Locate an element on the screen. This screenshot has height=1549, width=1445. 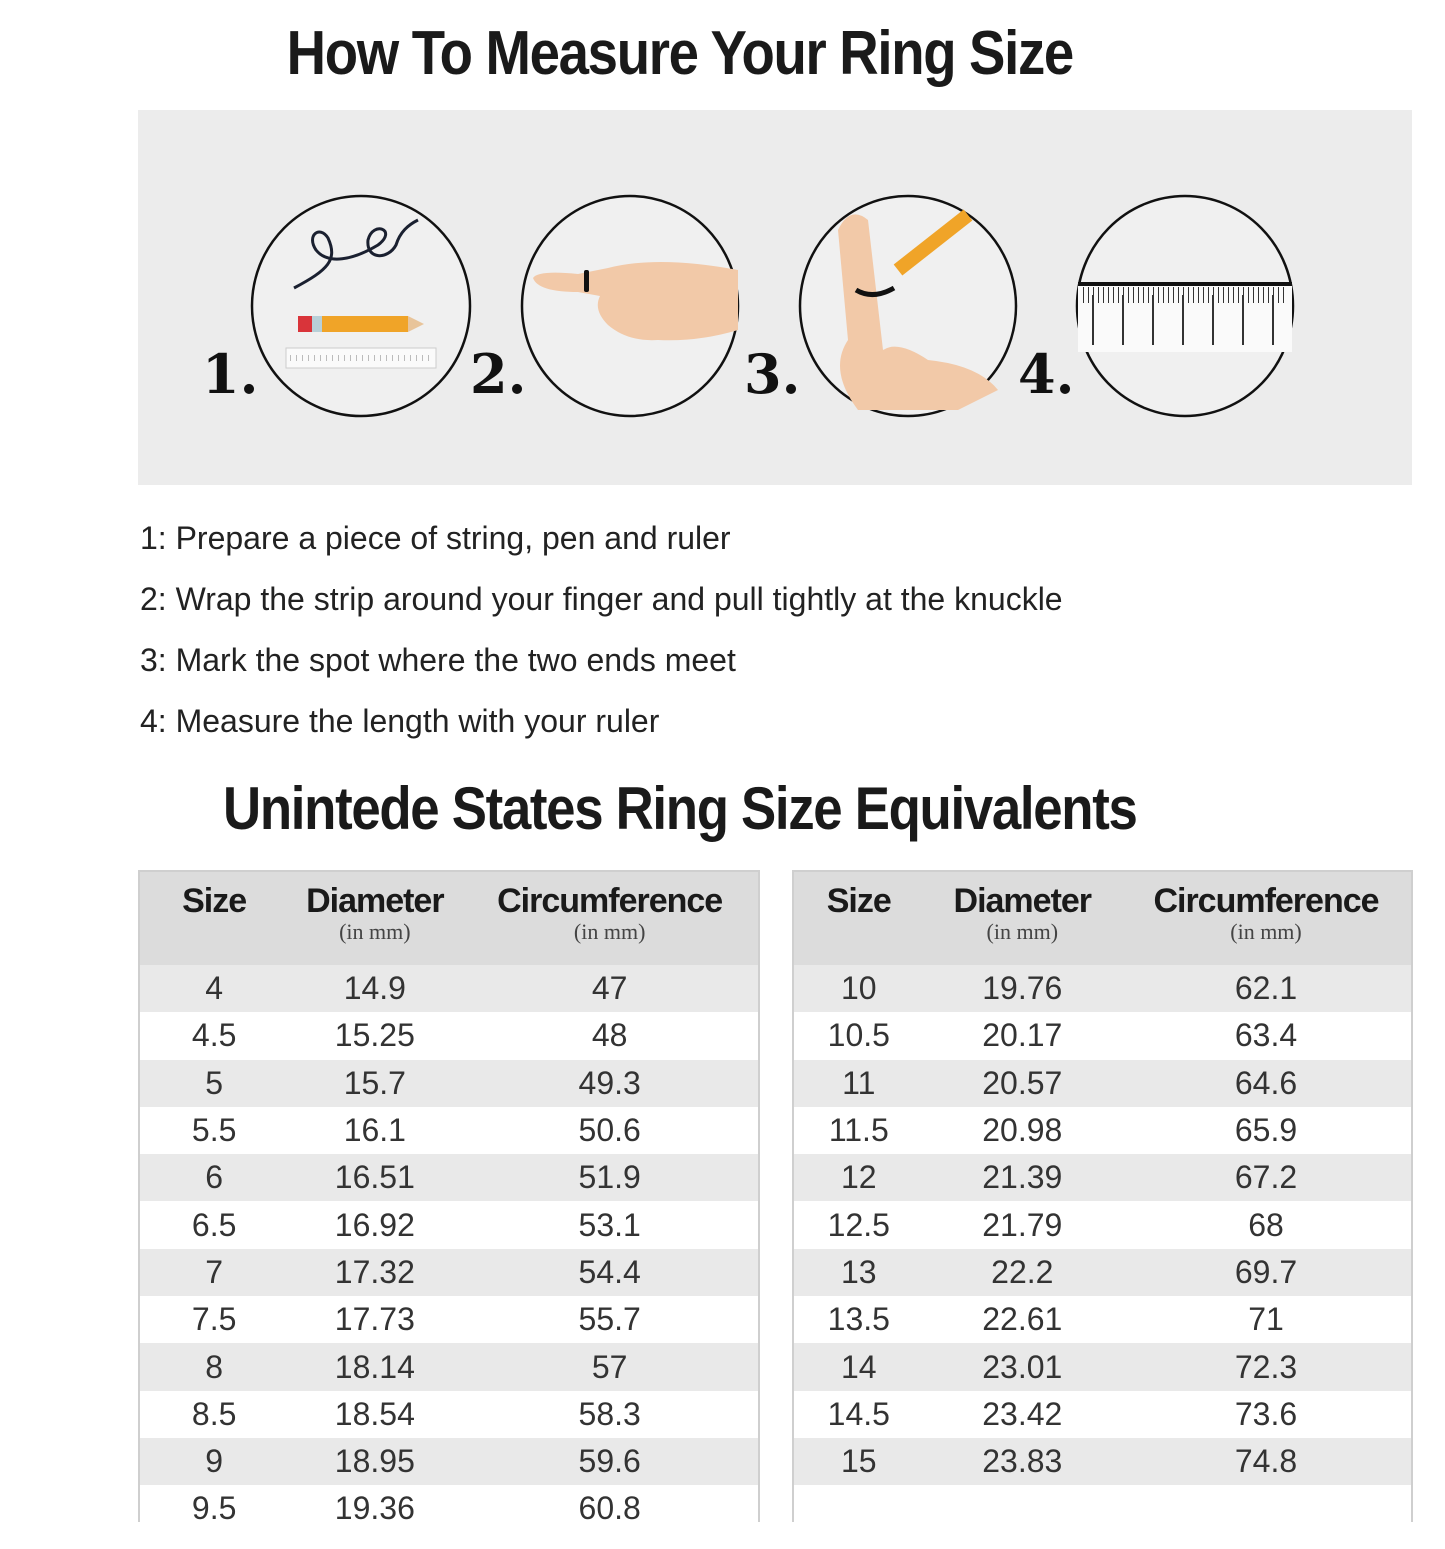
instruction-step: 3: Mark the spot where the two ends meet is located at coordinates (438, 660).